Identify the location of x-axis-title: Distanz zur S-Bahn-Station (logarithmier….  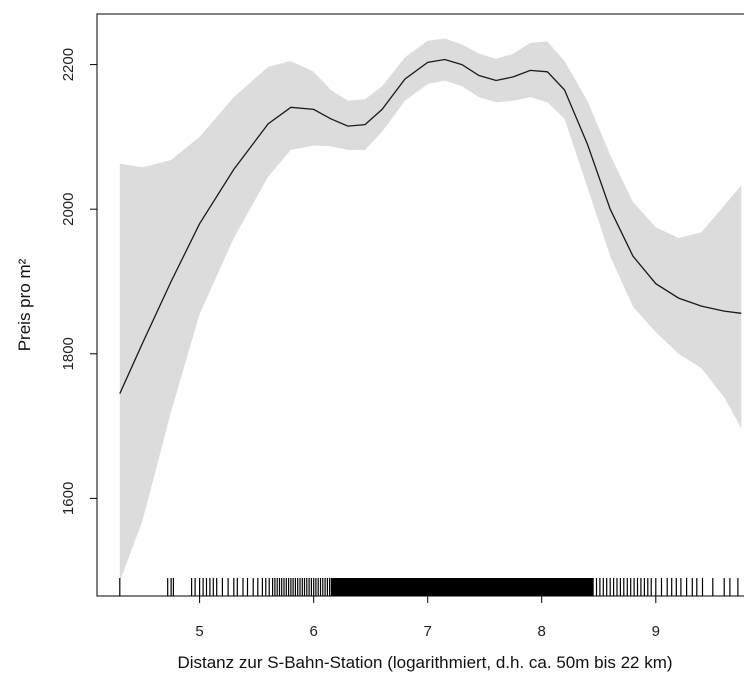
(424, 662).